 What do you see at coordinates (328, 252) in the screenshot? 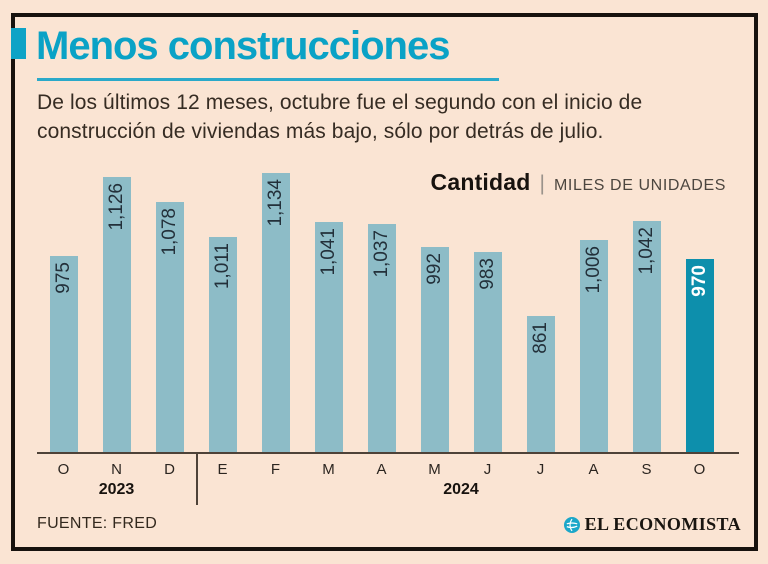
I see `bar-value-label: 1,041` at bounding box center [328, 252].